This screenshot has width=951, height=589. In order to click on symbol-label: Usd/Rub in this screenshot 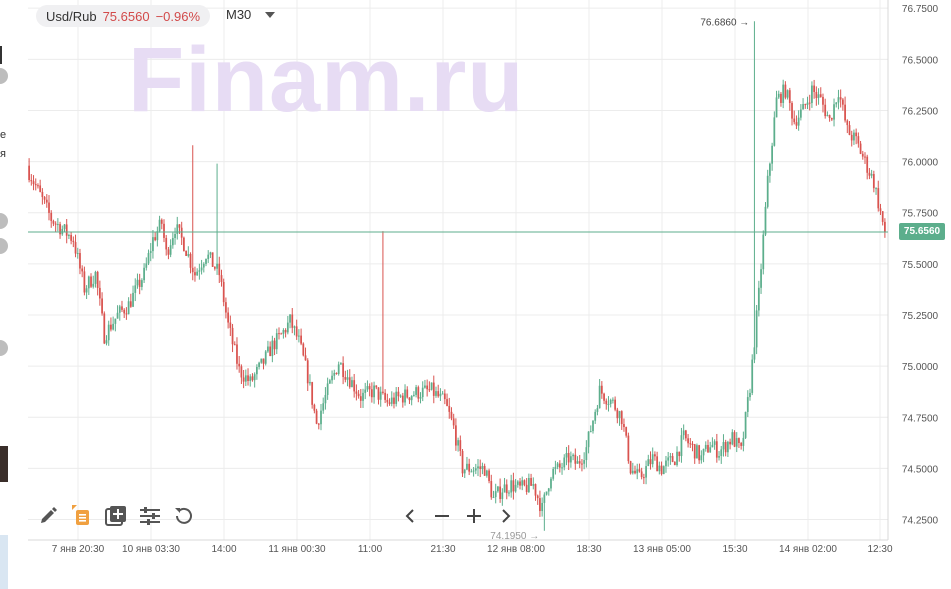, I will do `click(71, 16)`.